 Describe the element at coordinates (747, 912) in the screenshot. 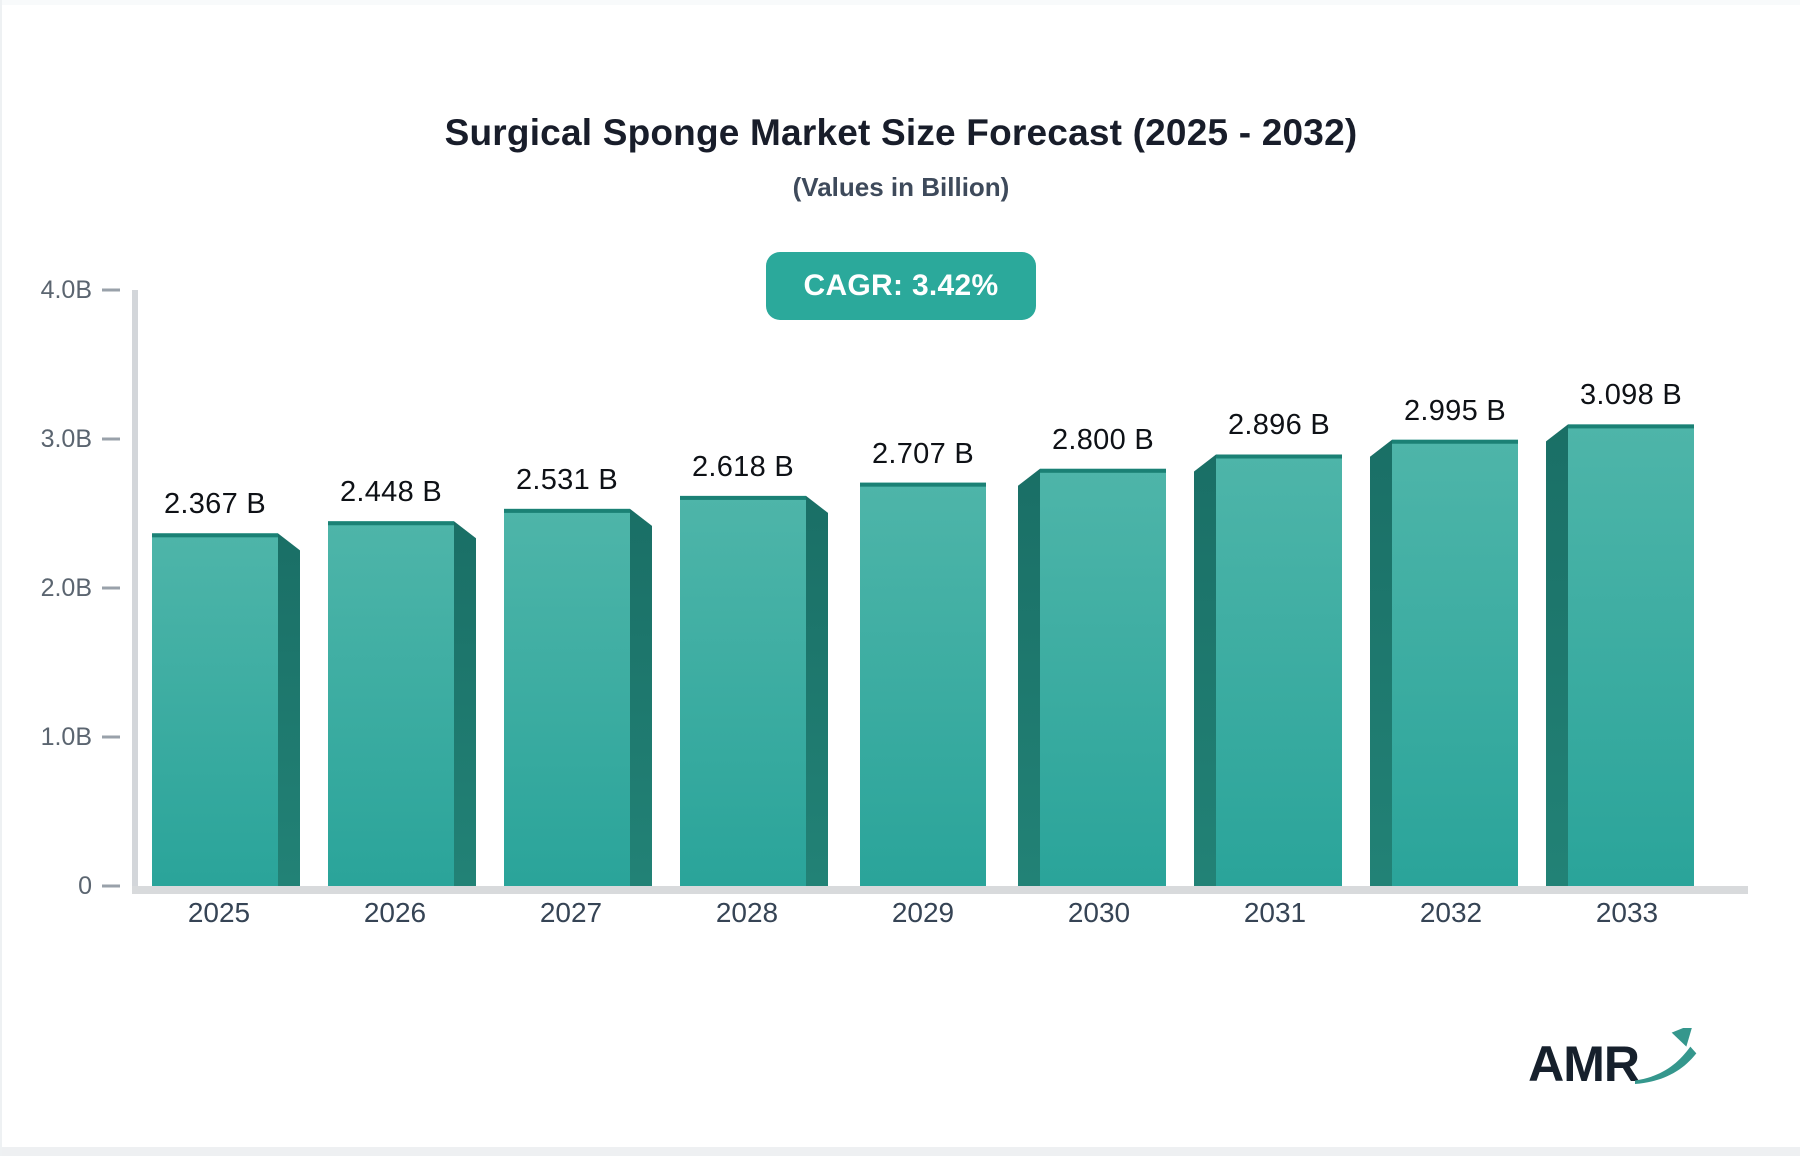

I see `x-axis-label: 2028` at that location.